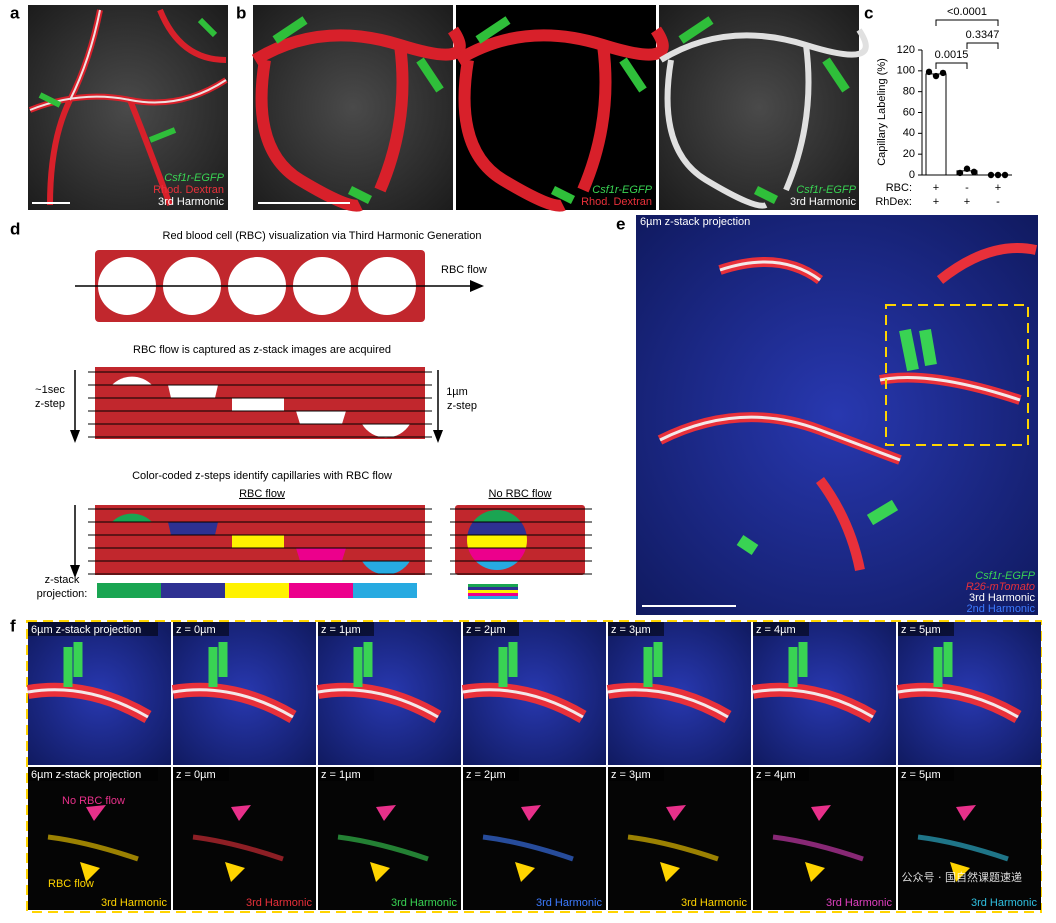  What do you see at coordinates (93, 801) in the screenshot?
I see `annotation: No RBC flow` at bounding box center [93, 801].